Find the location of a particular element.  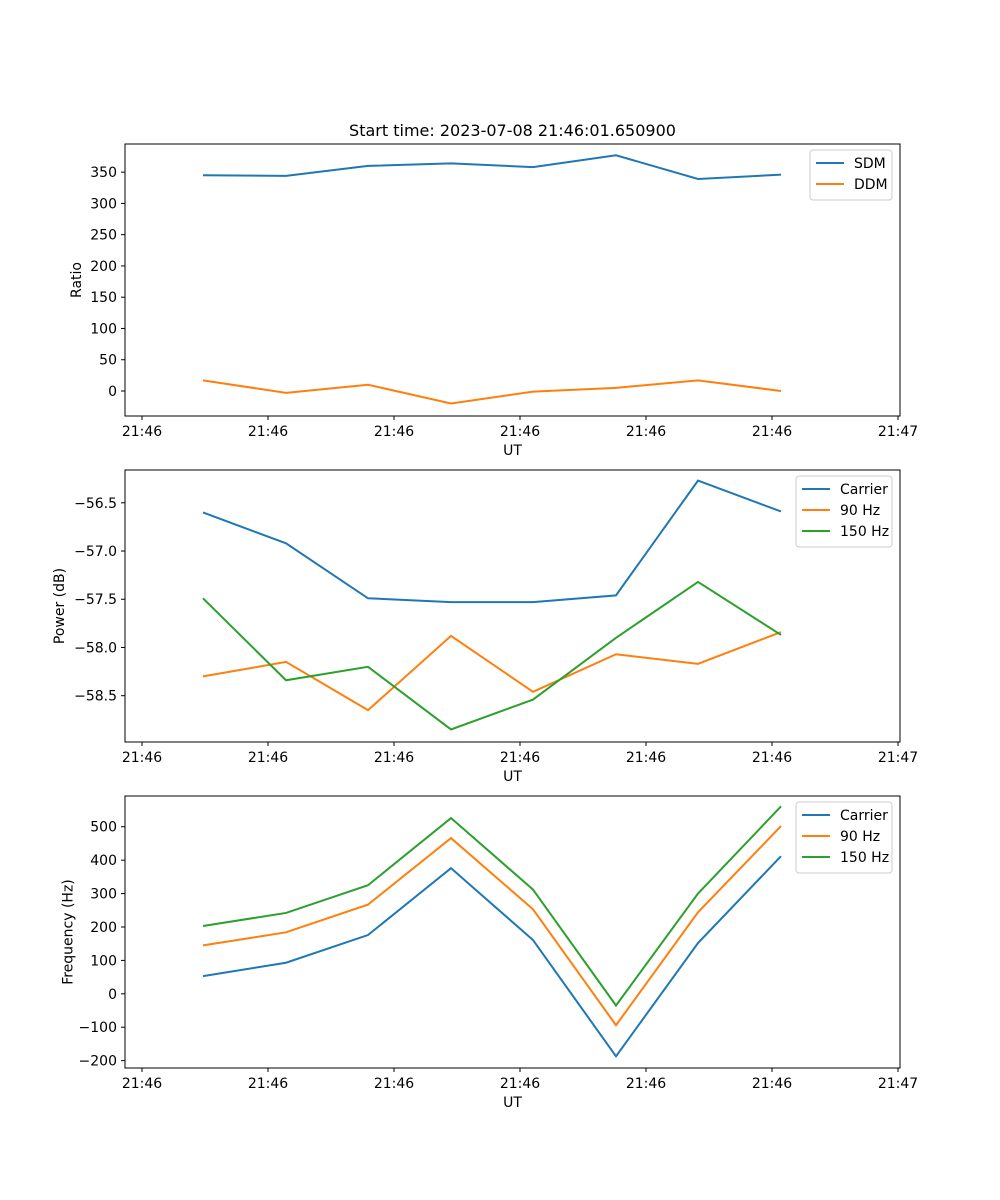

y-tick-label: −56.5 is located at coordinates (95, 504).